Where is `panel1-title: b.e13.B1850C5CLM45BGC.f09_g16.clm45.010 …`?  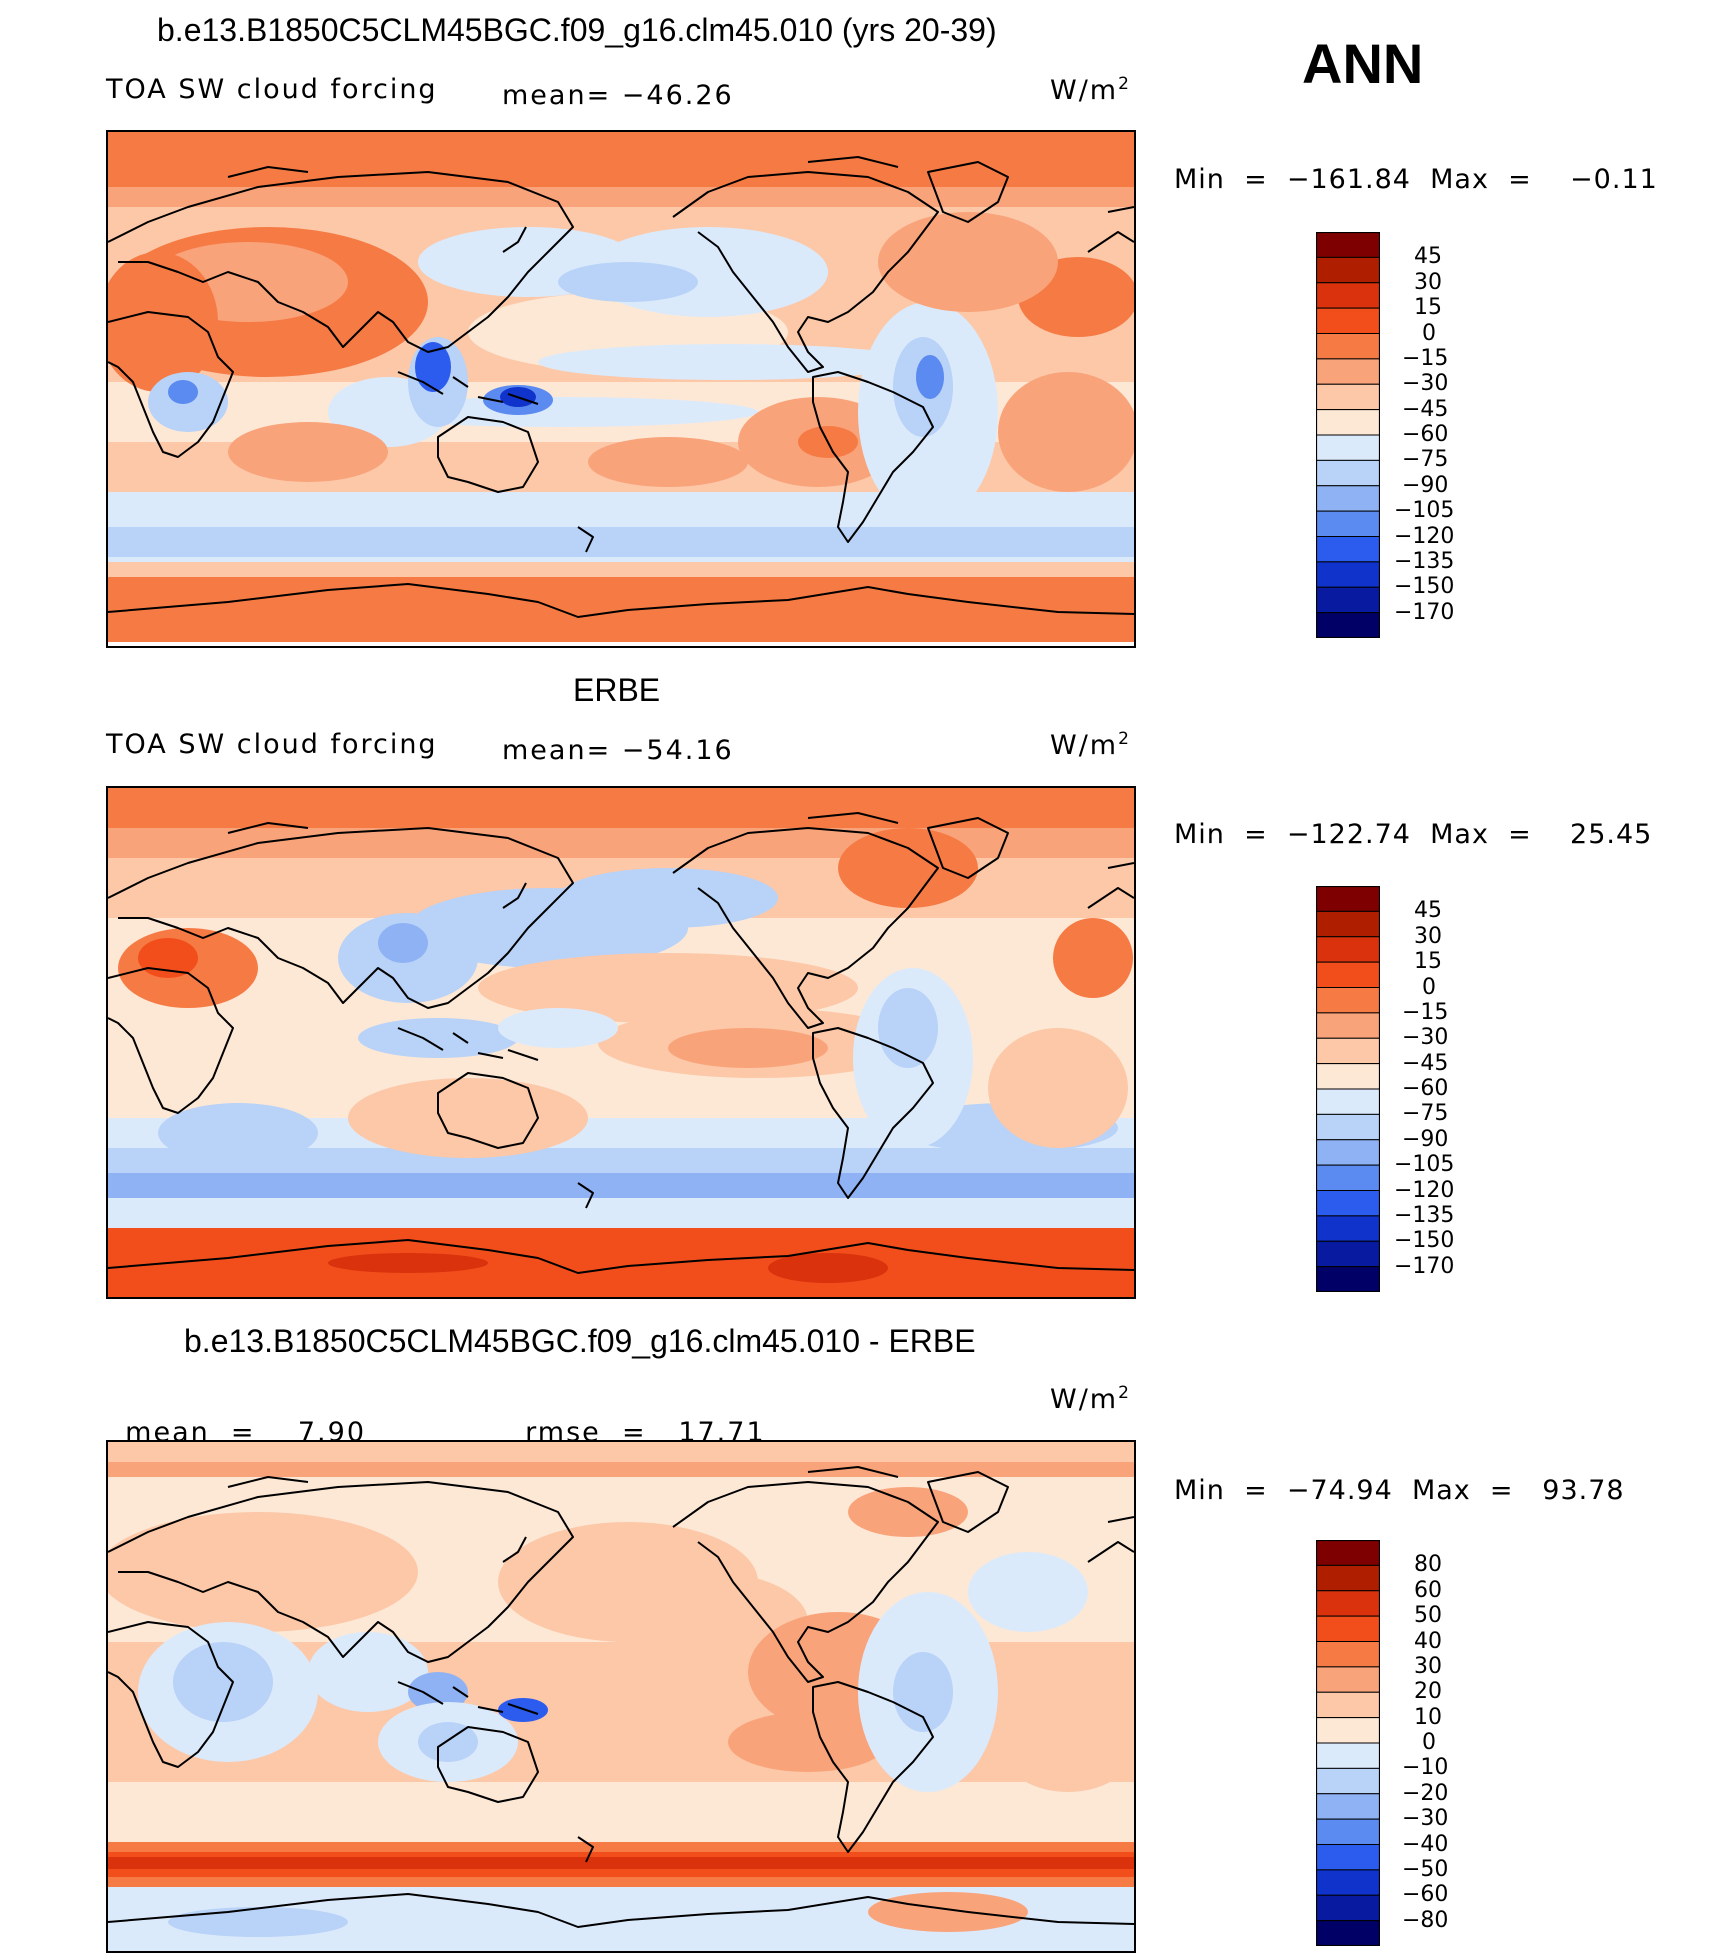 panel1-title: b.e13.B1850C5CLM45BGC.f09_g16.clm45.010 … is located at coordinates (577, 30).